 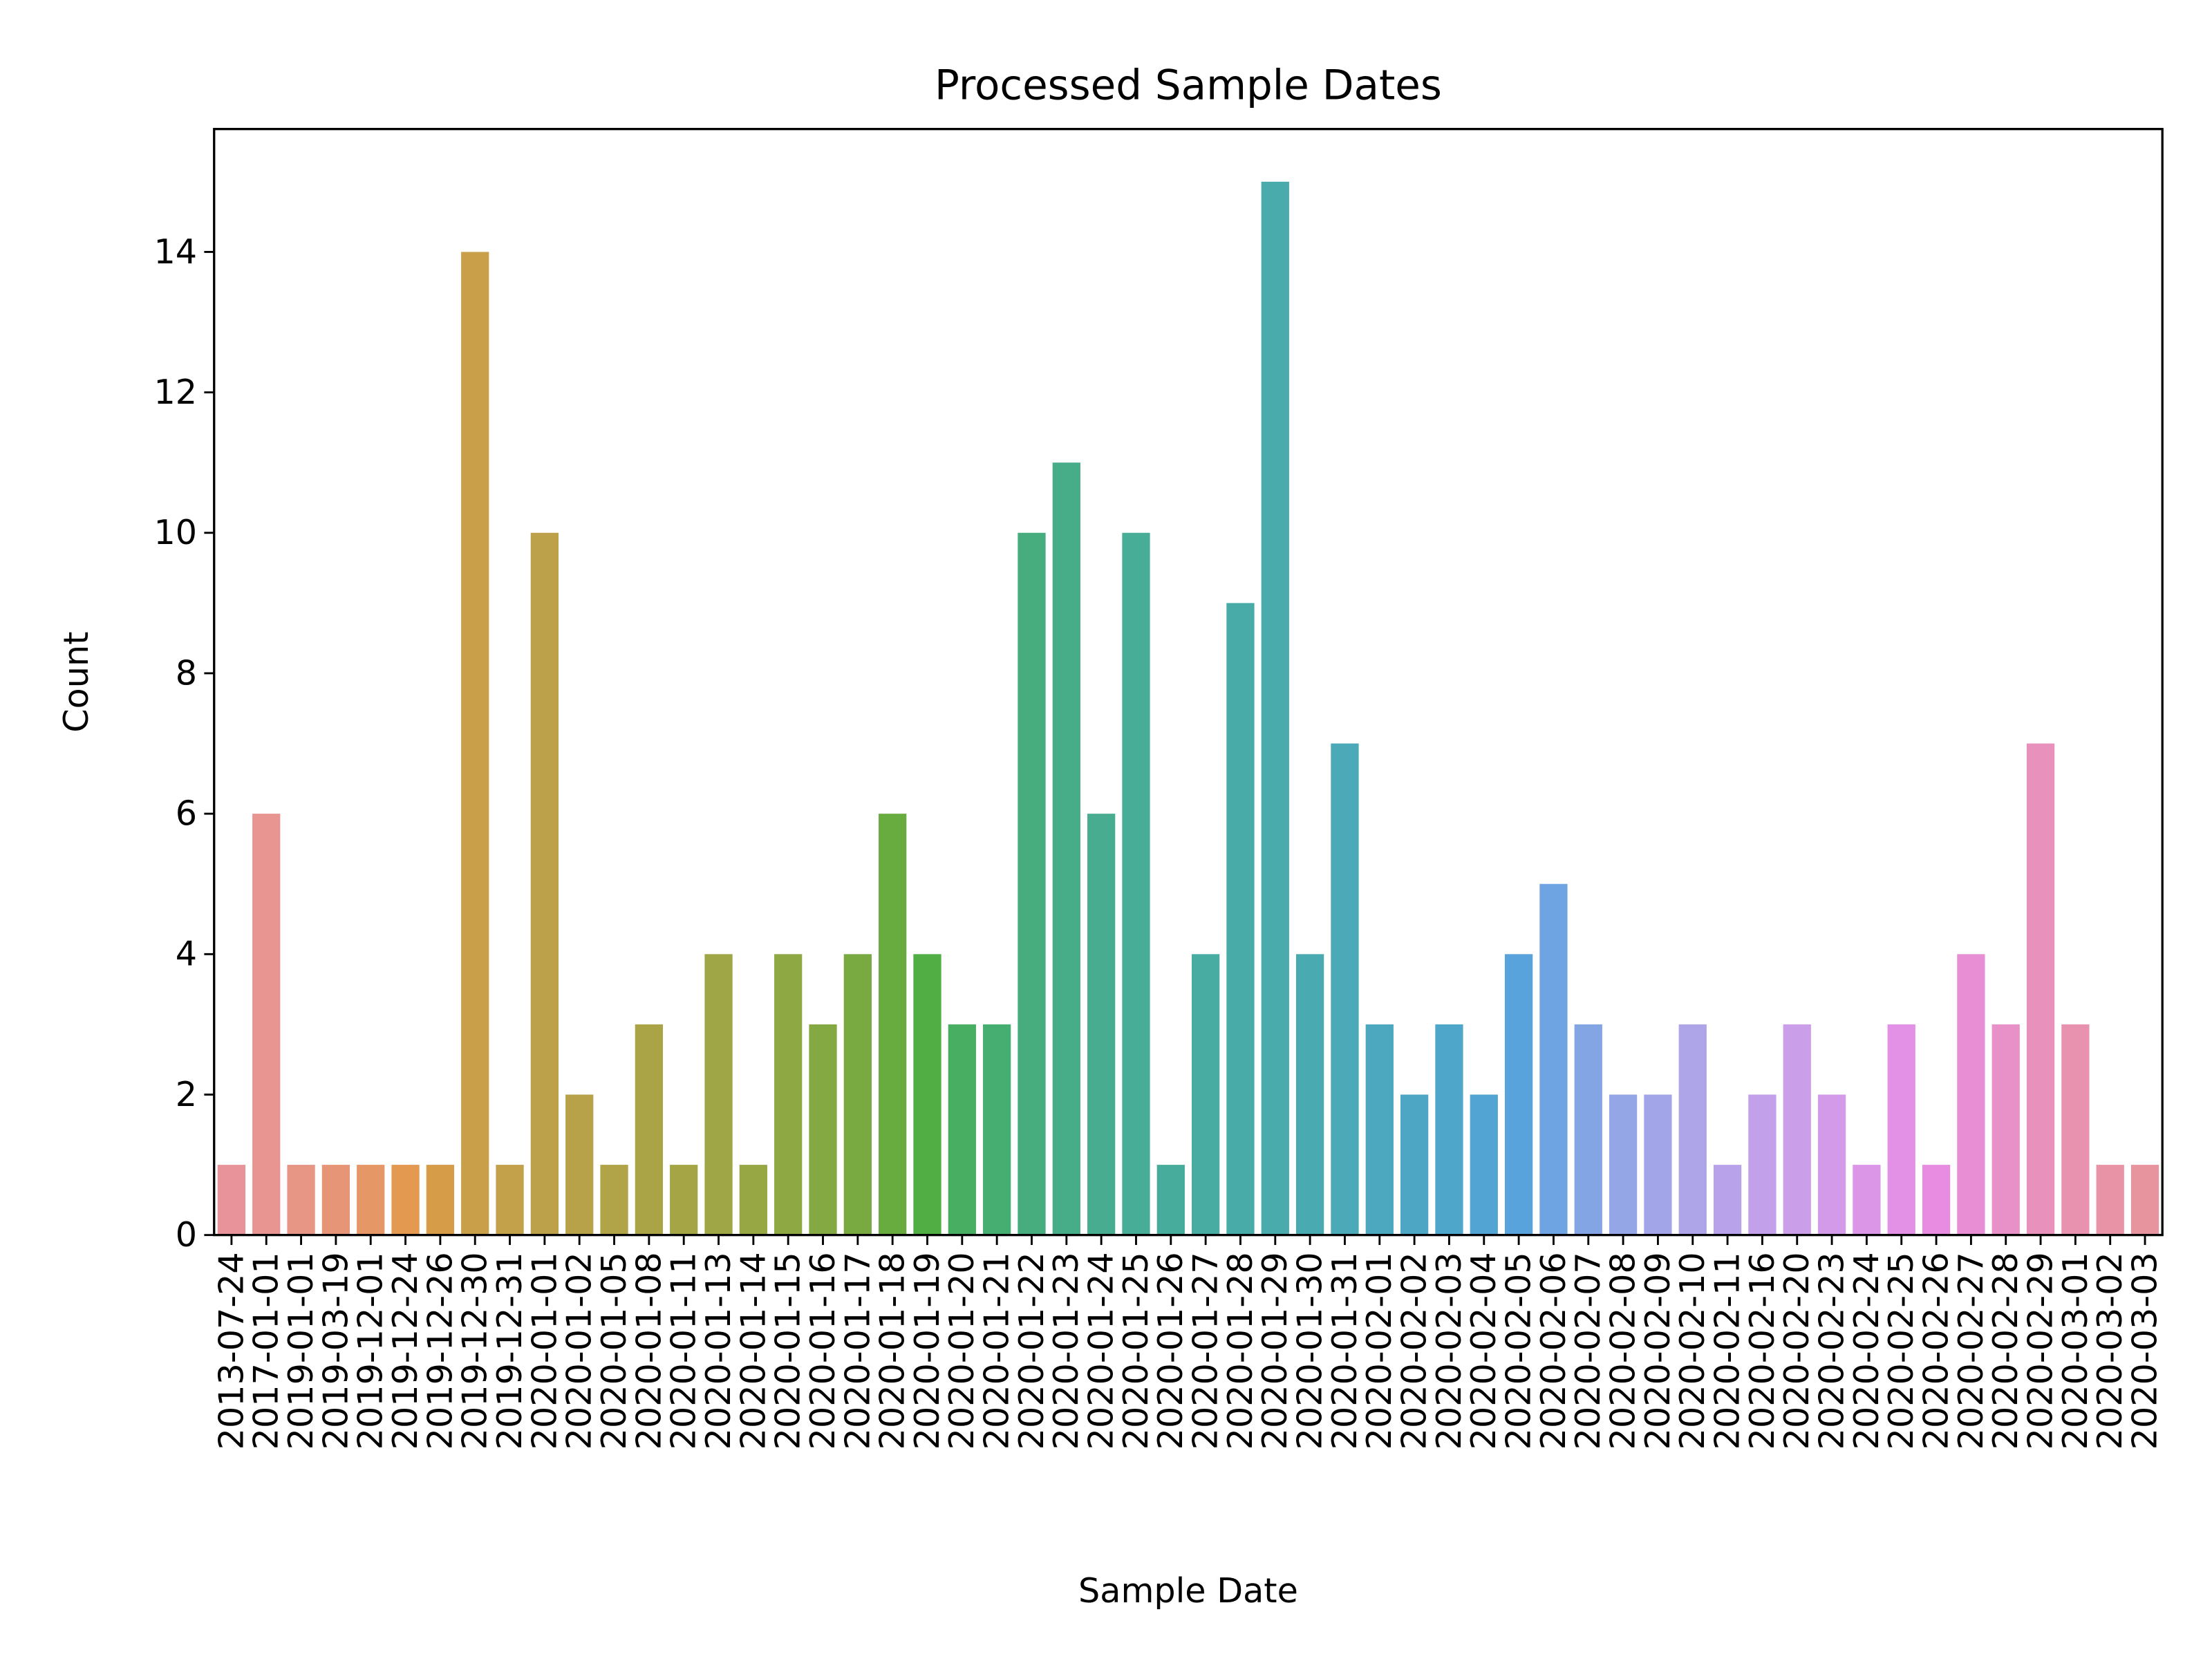 I want to click on x-tick-label: 2020-01-16, so click(x=823, y=1351).